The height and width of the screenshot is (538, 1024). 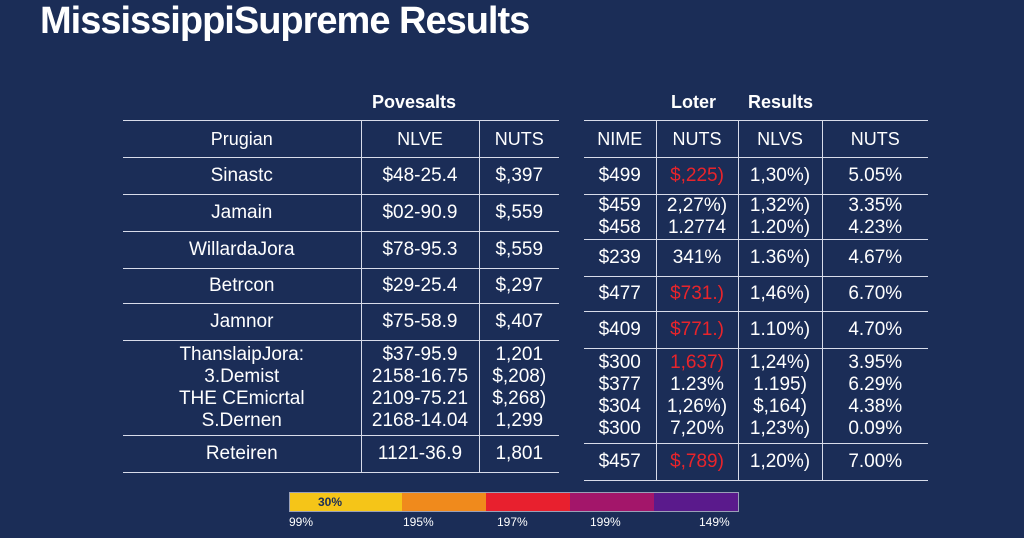 I want to click on cell-value: 3.95%, so click(x=875, y=362).